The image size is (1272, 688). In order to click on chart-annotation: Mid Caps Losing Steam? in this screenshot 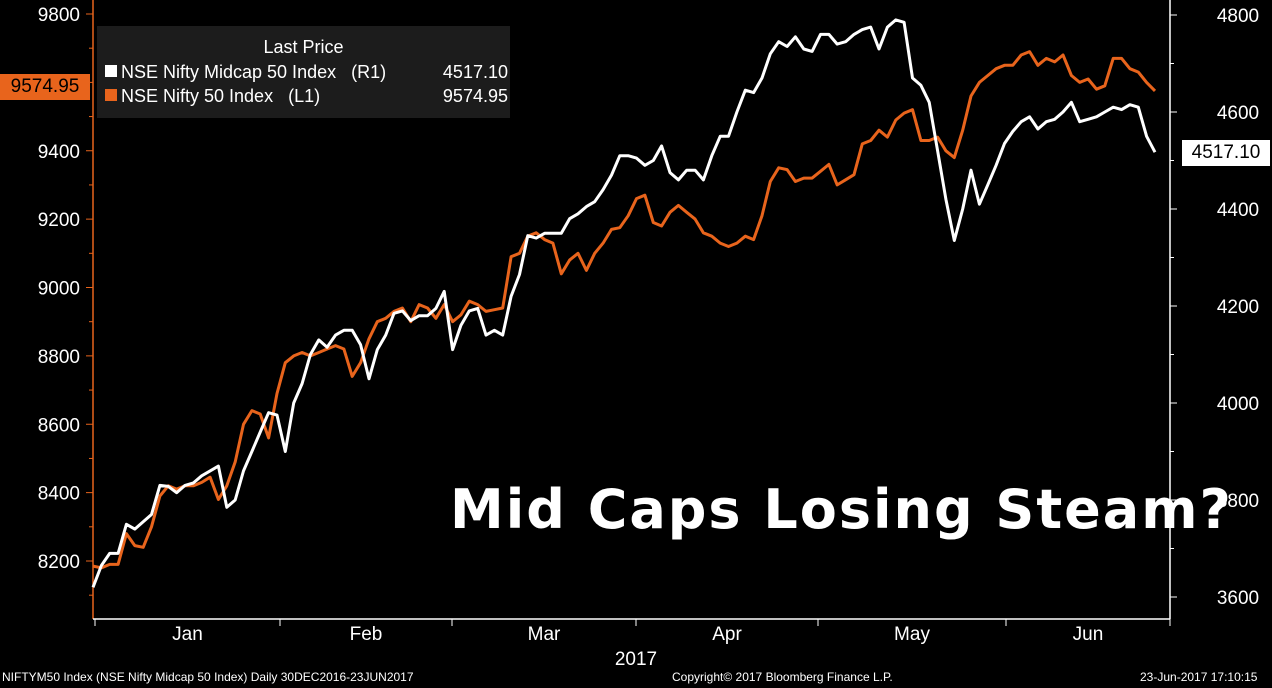, I will do `click(841, 509)`.